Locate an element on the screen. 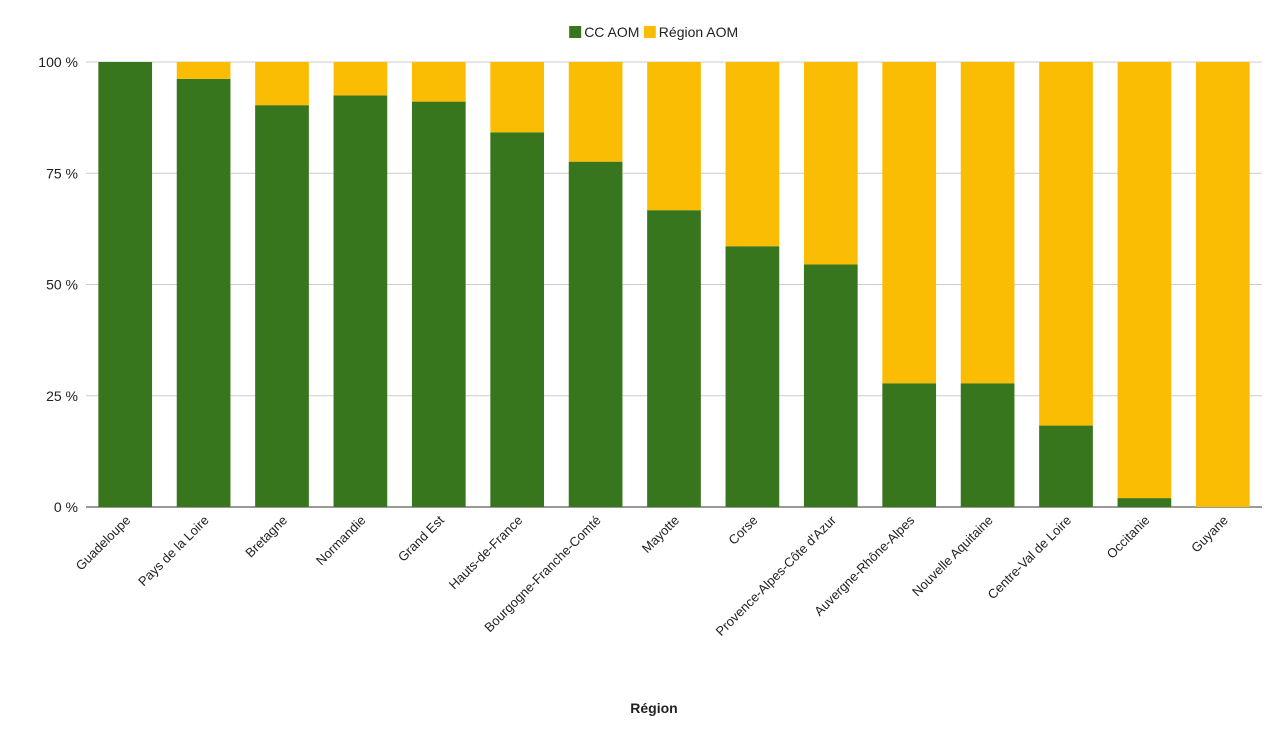  legend: CC AOM Région AOM is located at coordinates (653, 32).